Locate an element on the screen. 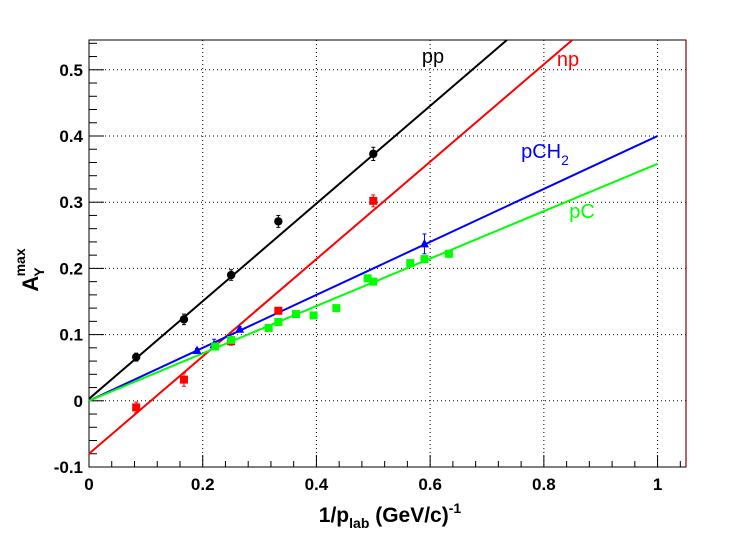  x-axis-title: 1/plab (GeV/c)-1 is located at coordinates (390, 515).